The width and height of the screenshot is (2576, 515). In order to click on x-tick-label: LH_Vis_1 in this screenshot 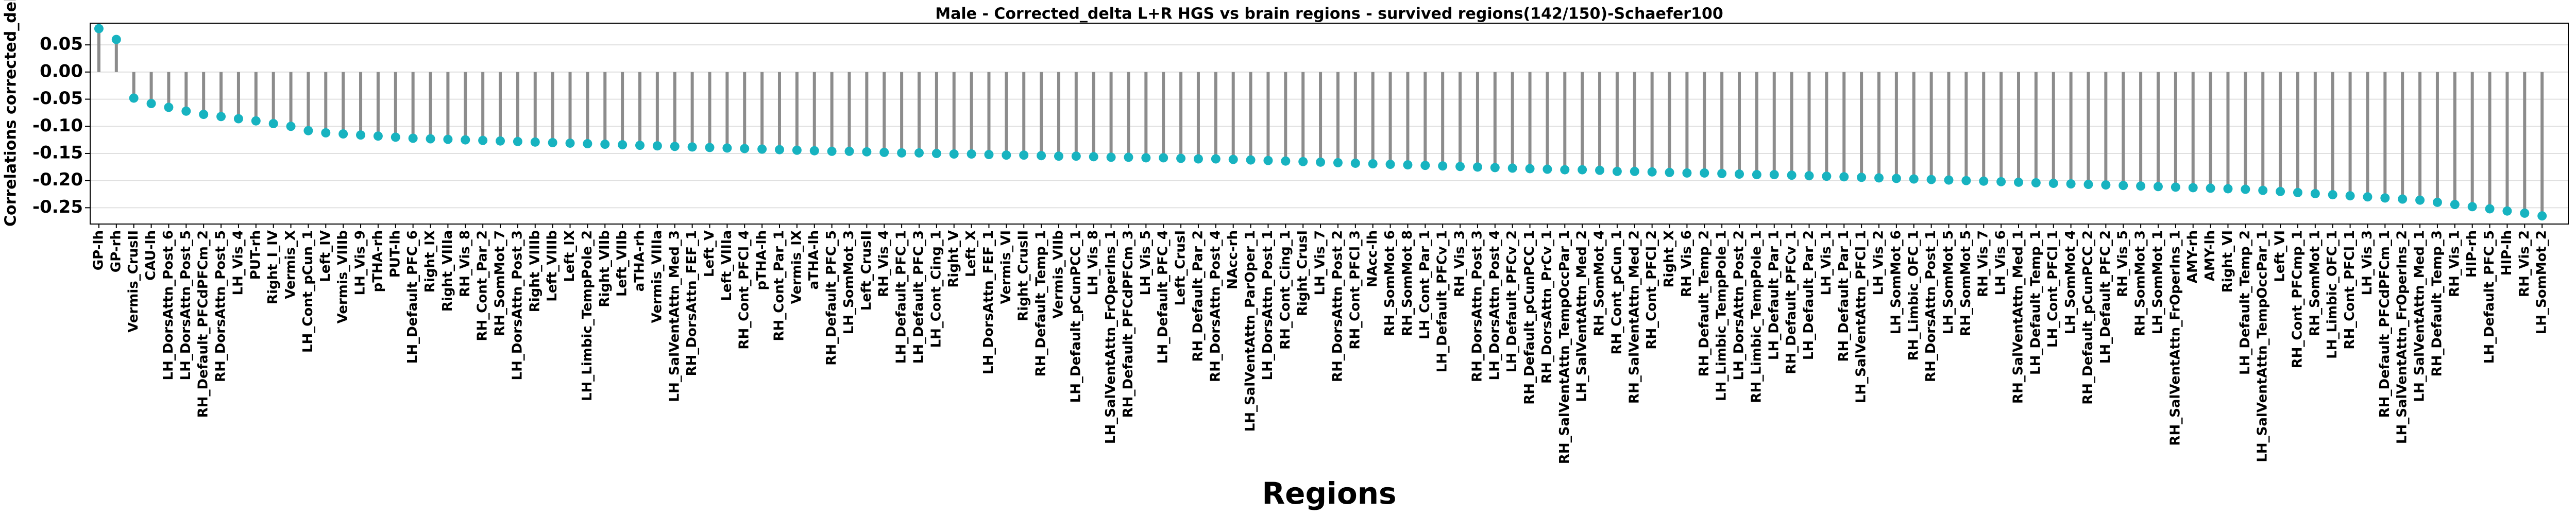, I will do `click(1826, 262)`.